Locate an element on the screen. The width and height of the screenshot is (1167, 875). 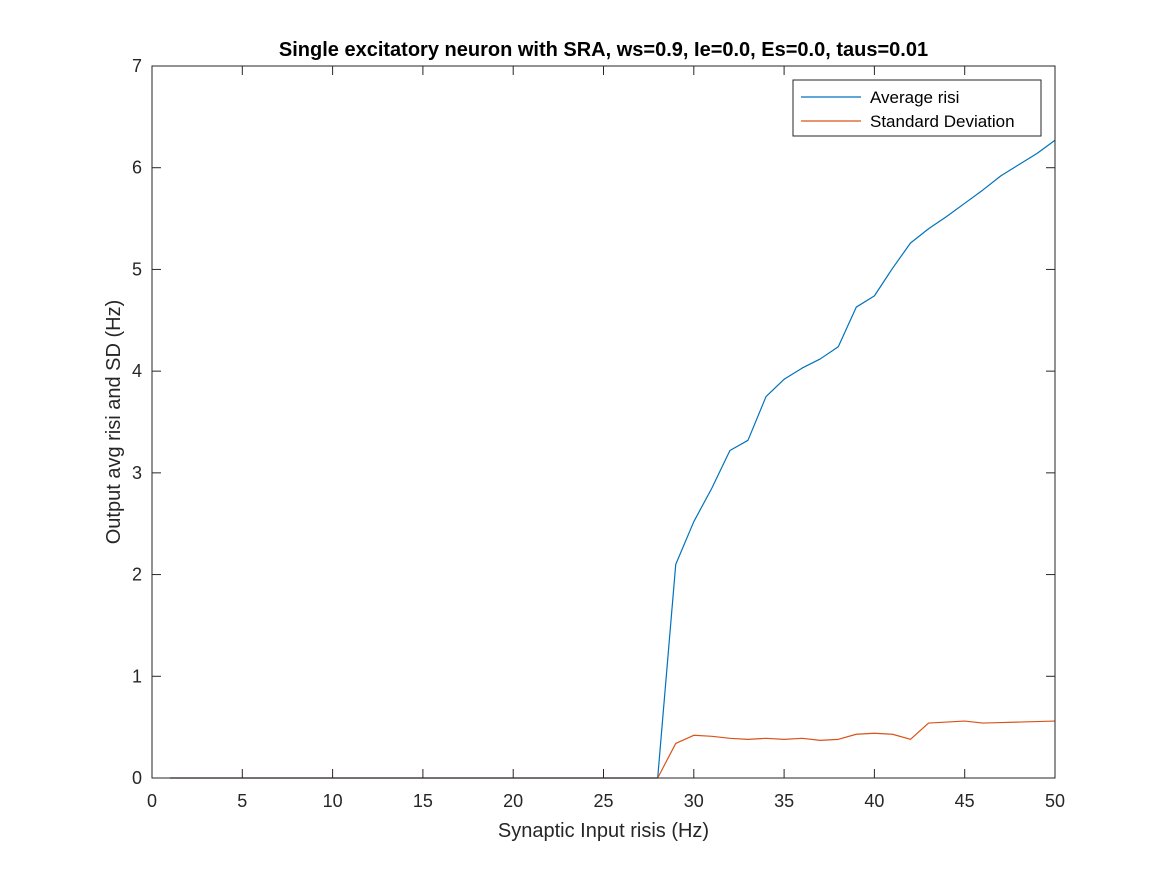
y-tick-label: 1 is located at coordinates (137, 676).